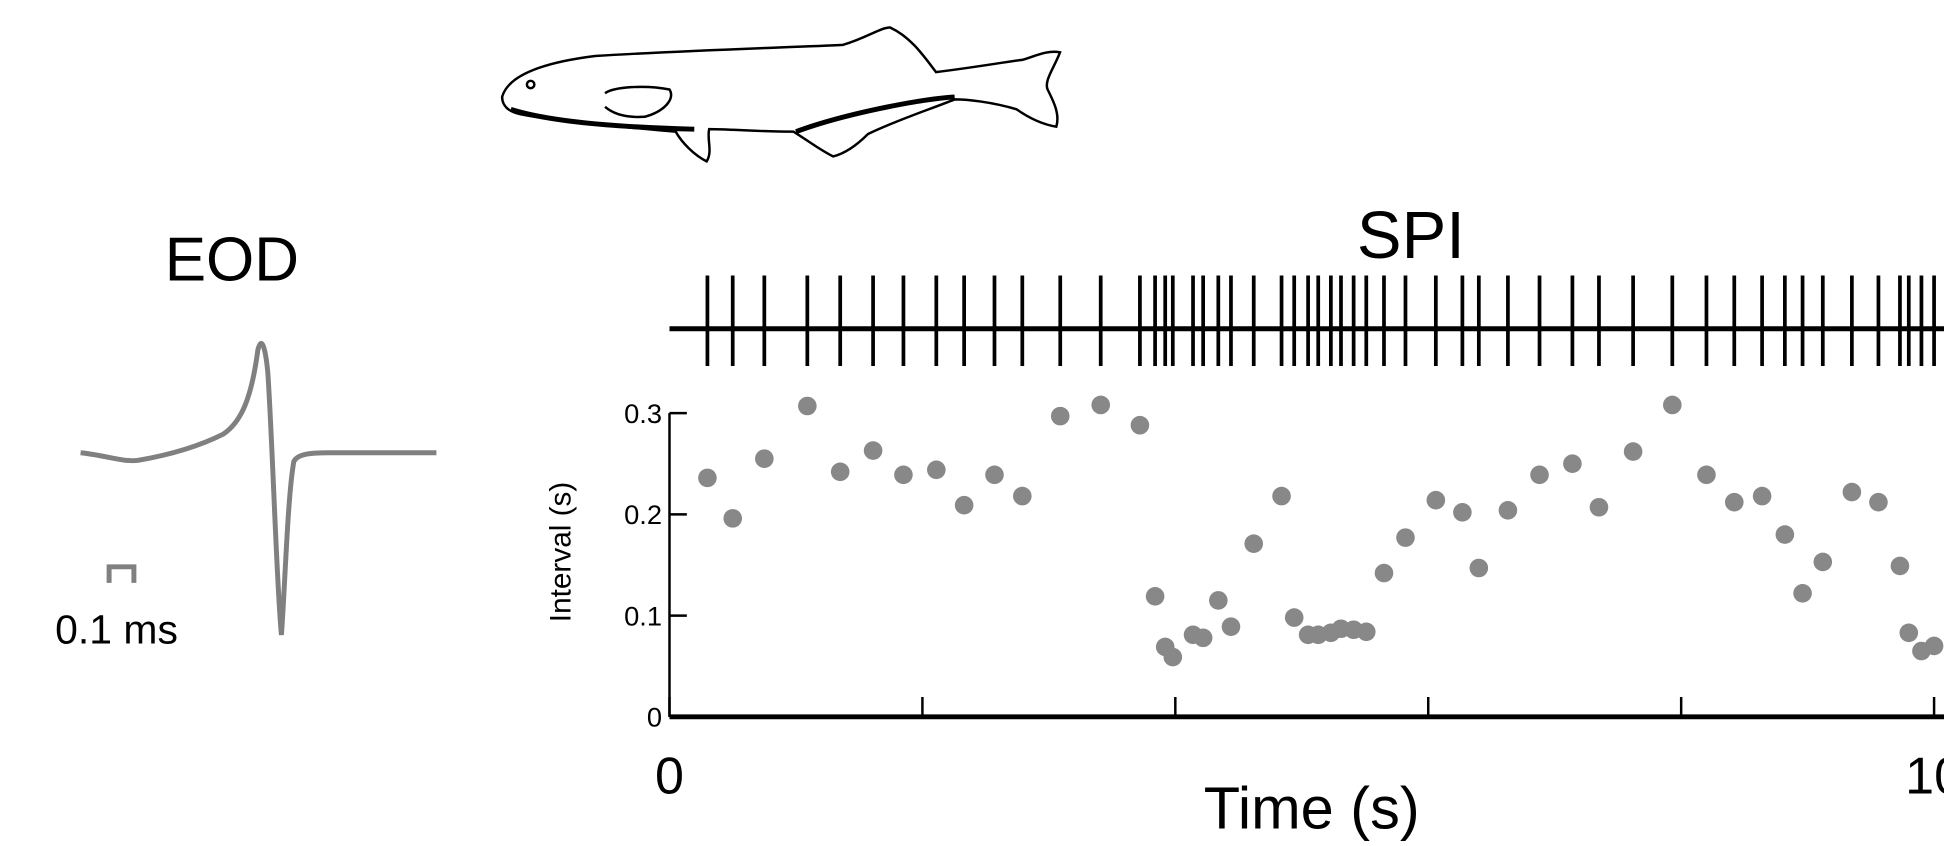 The width and height of the screenshot is (1944, 846). What do you see at coordinates (654, 717) in the screenshot?
I see `y-tick-label: 0` at bounding box center [654, 717].